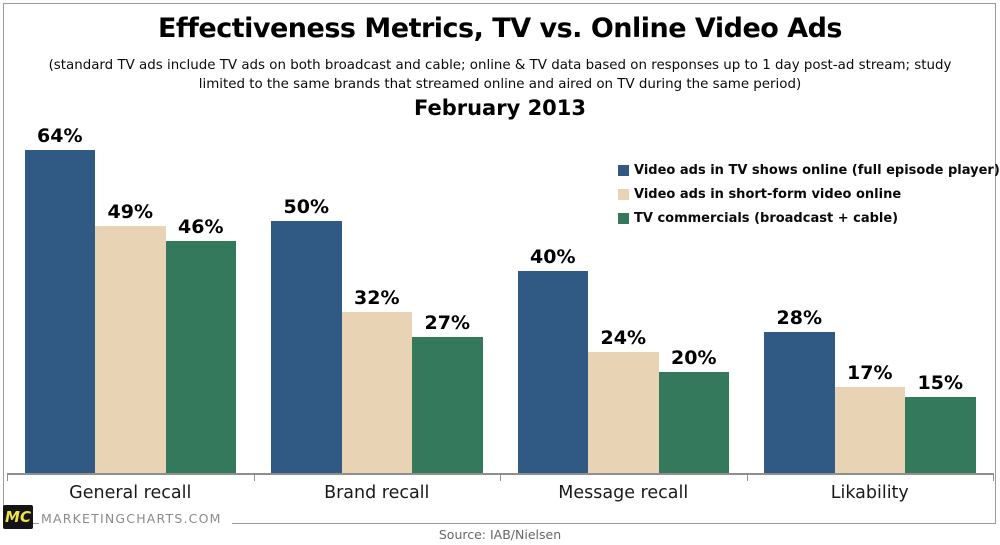  Describe the element at coordinates (500, 534) in the screenshot. I see `source-label: Source: IAB/Nielsen` at that location.